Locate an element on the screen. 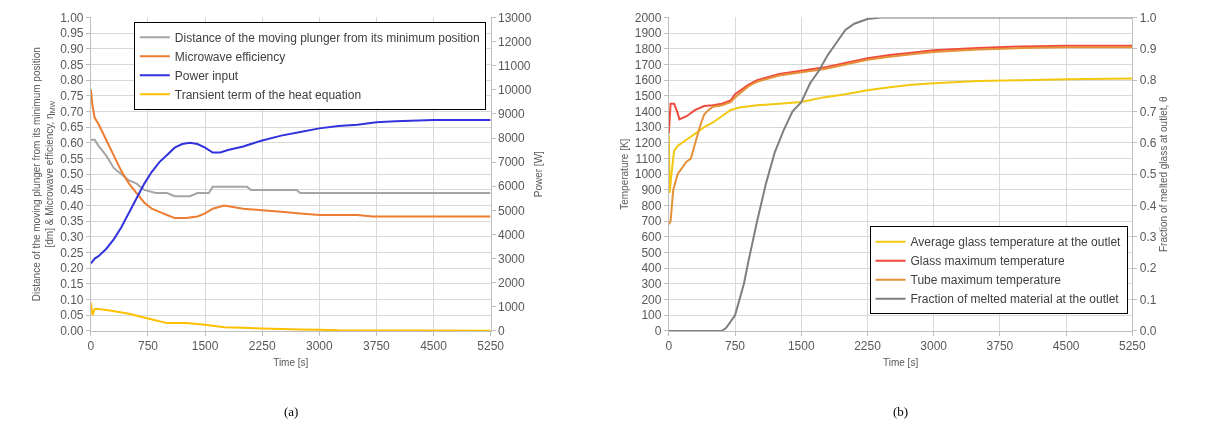  y-tick-label: 1800 is located at coordinates (648, 49).